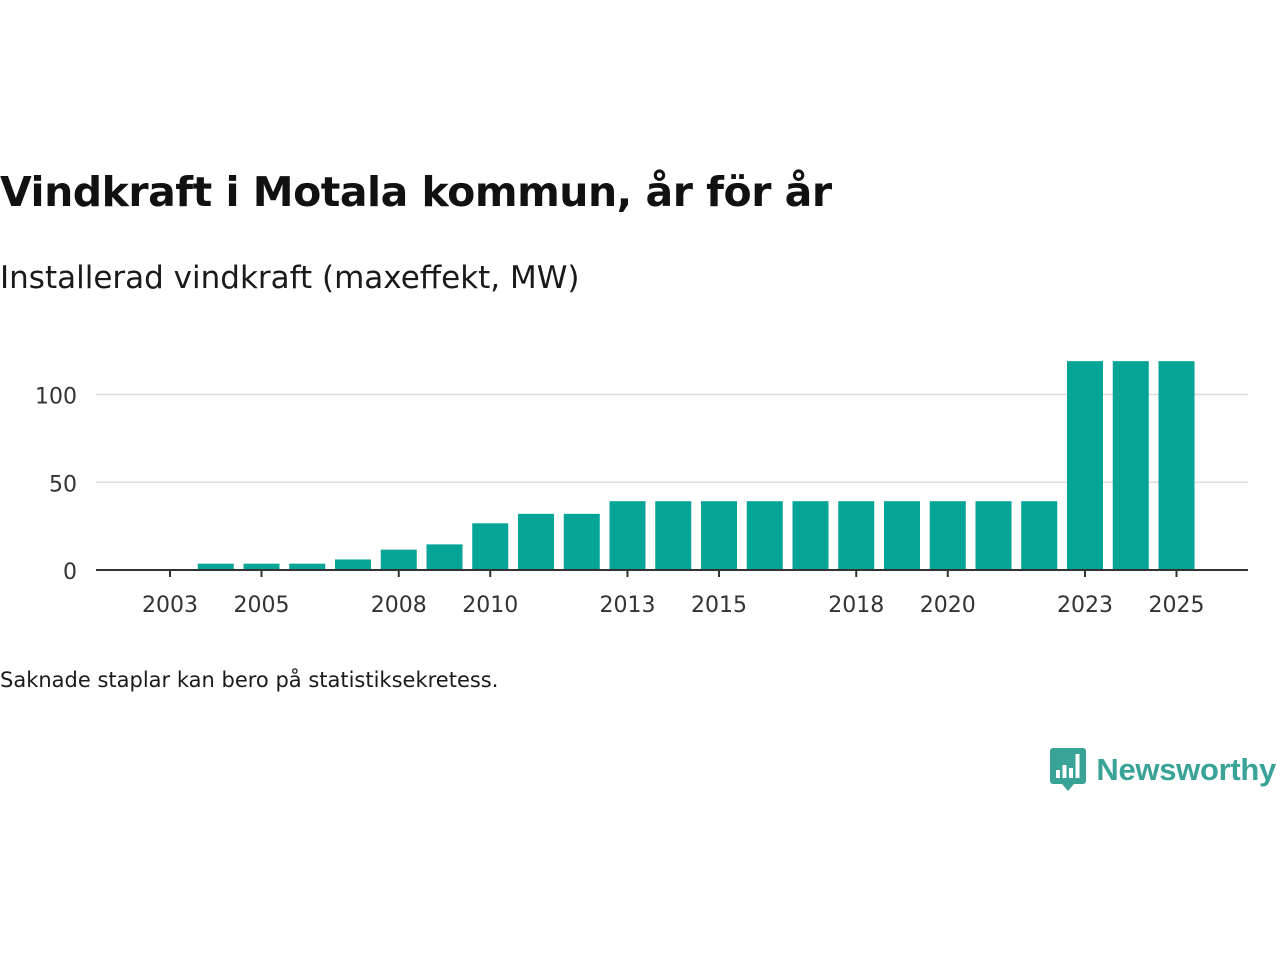  I want to click on x-tick-label: 2005, so click(262, 605).